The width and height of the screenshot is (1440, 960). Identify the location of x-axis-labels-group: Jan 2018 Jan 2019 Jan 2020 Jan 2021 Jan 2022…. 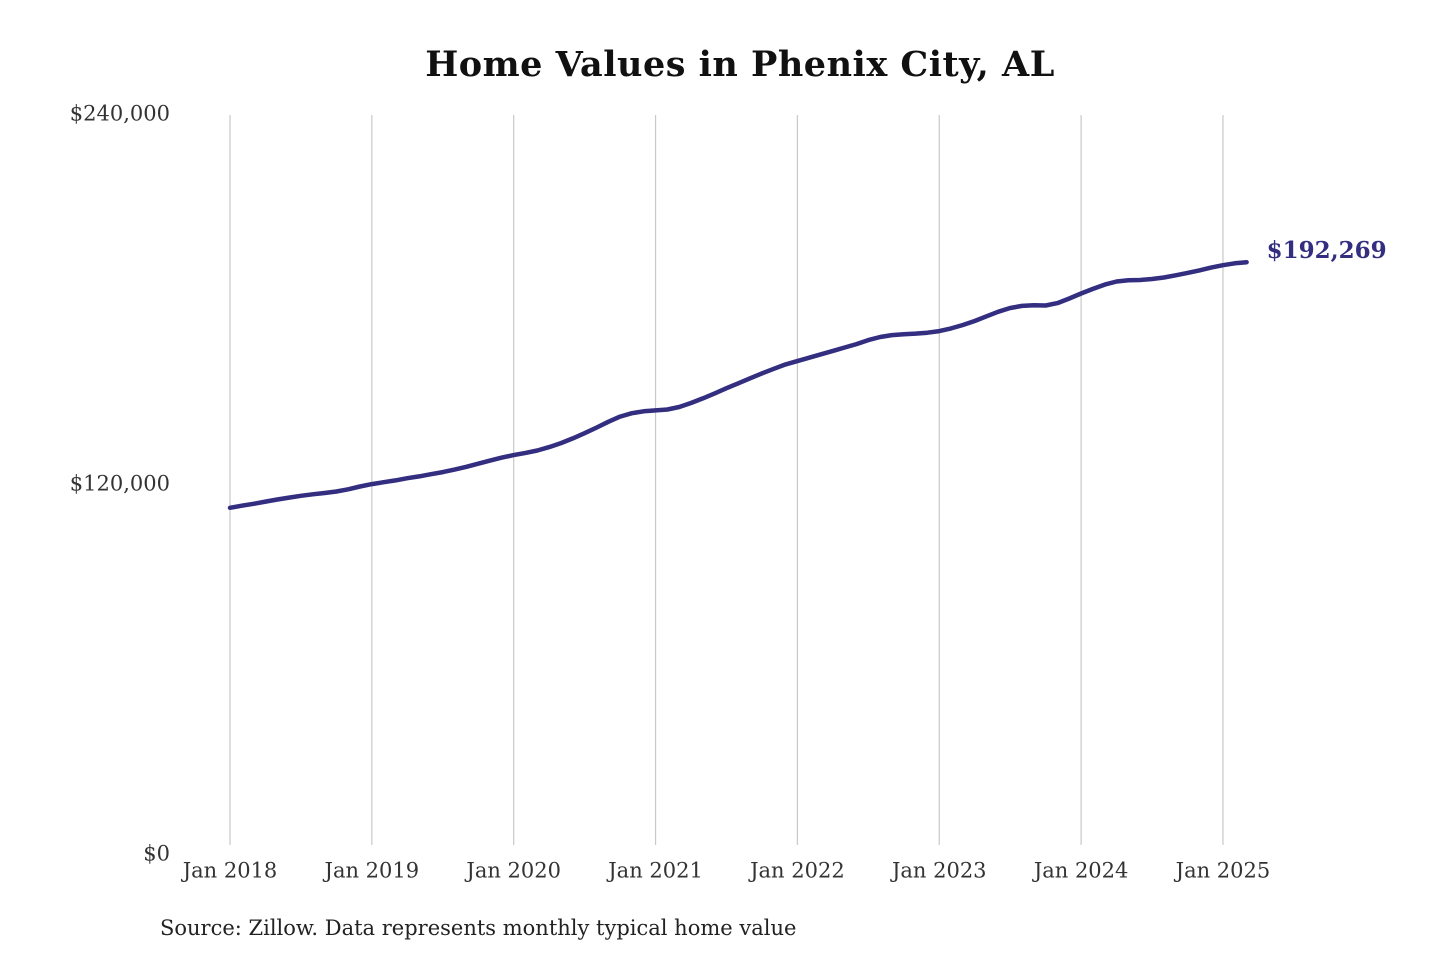
(726, 871).